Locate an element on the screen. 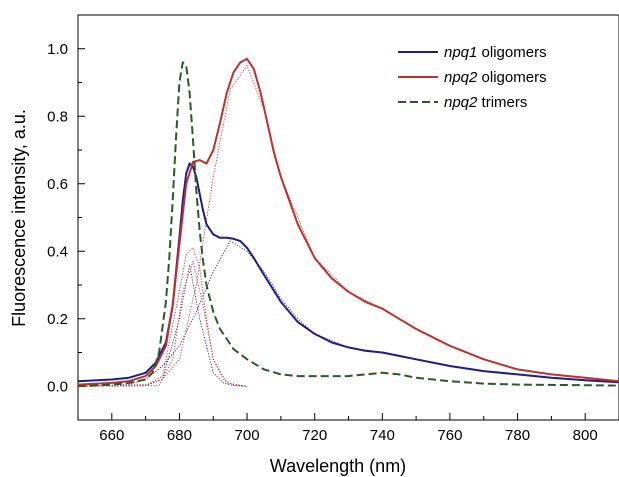 This screenshot has height=477, width=619. y-axis-title: Fluorescence intensity, a.u. is located at coordinates (19, 218).